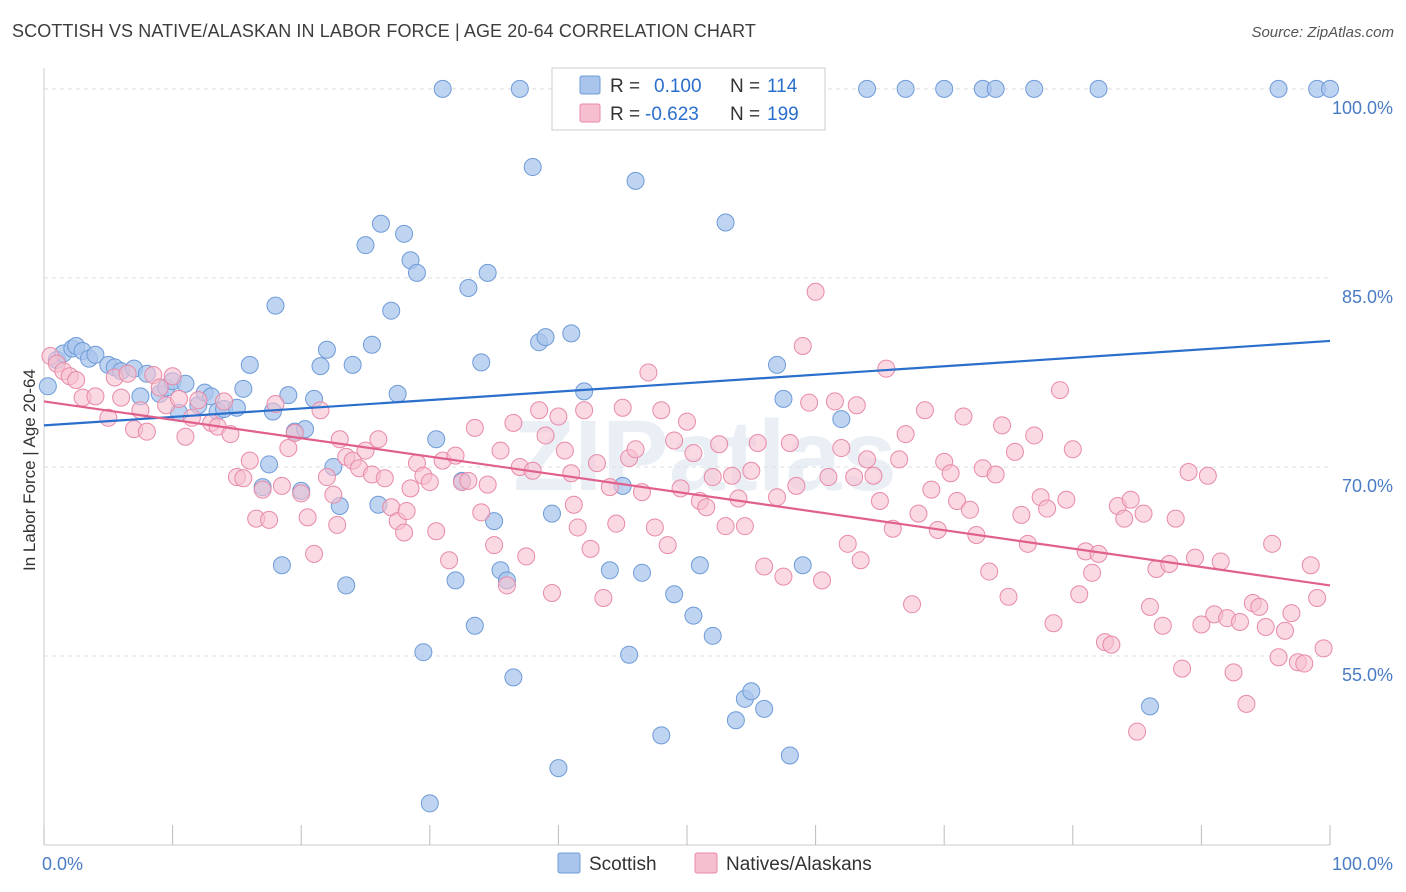  What do you see at coordinates (623, 864) in the screenshot?
I see `bottom-legend-label-scottish: Scottish` at bounding box center [623, 864].